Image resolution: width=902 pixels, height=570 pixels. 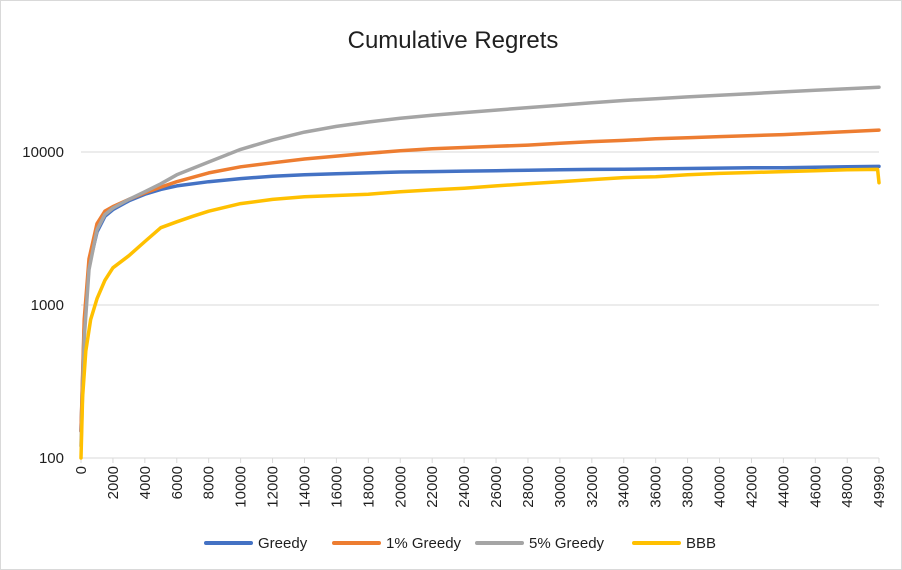 I want to click on x-tick-label: 38000, so click(x=688, y=487).